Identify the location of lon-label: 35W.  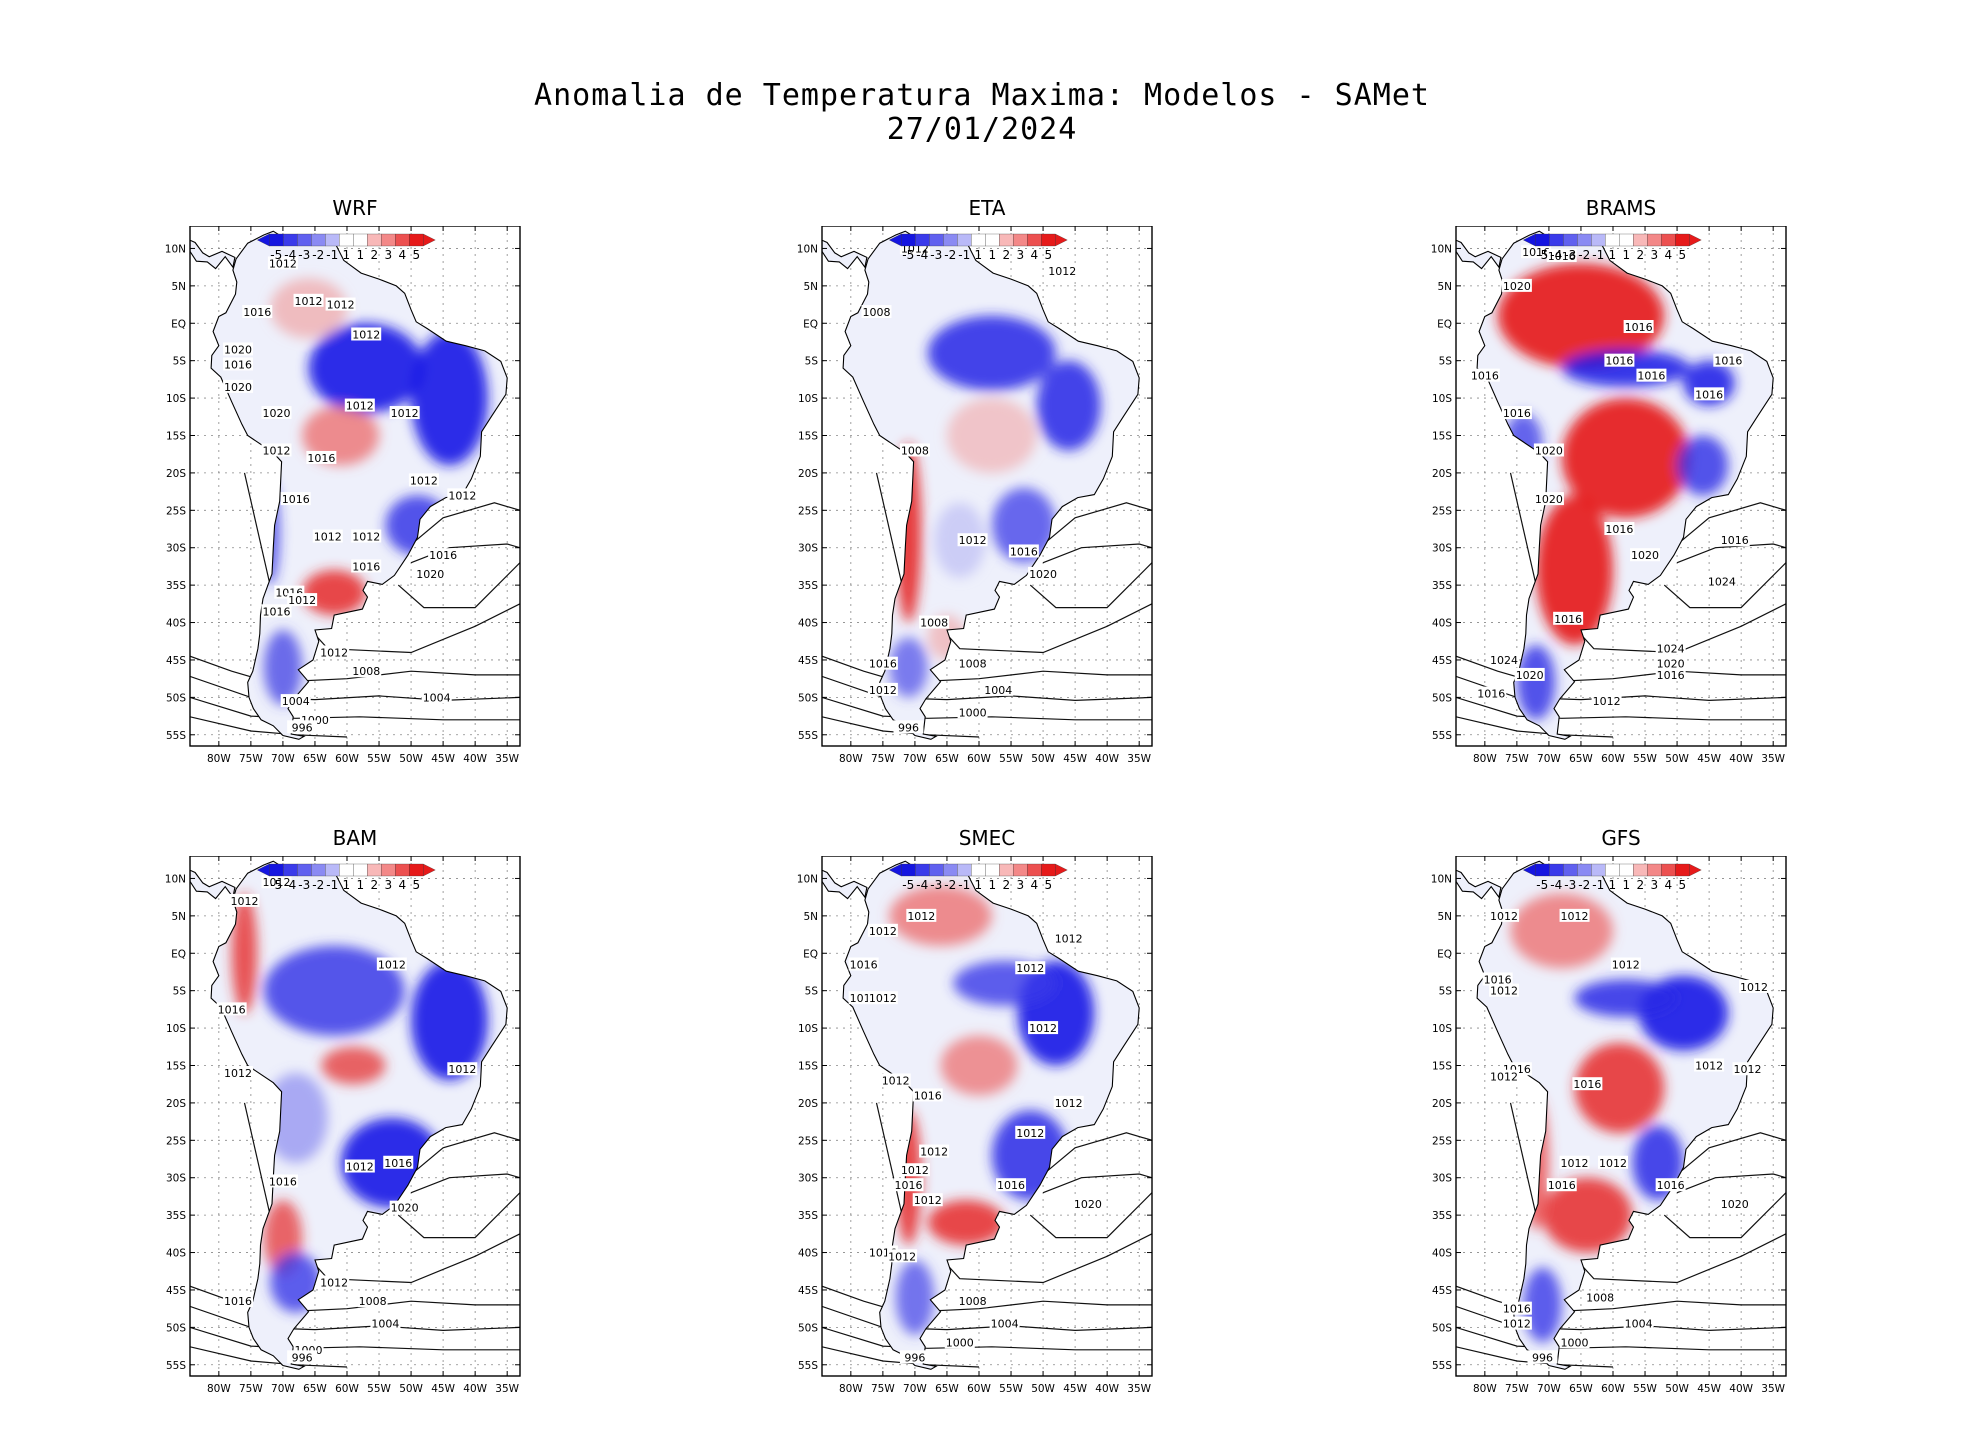
(1773, 1389).